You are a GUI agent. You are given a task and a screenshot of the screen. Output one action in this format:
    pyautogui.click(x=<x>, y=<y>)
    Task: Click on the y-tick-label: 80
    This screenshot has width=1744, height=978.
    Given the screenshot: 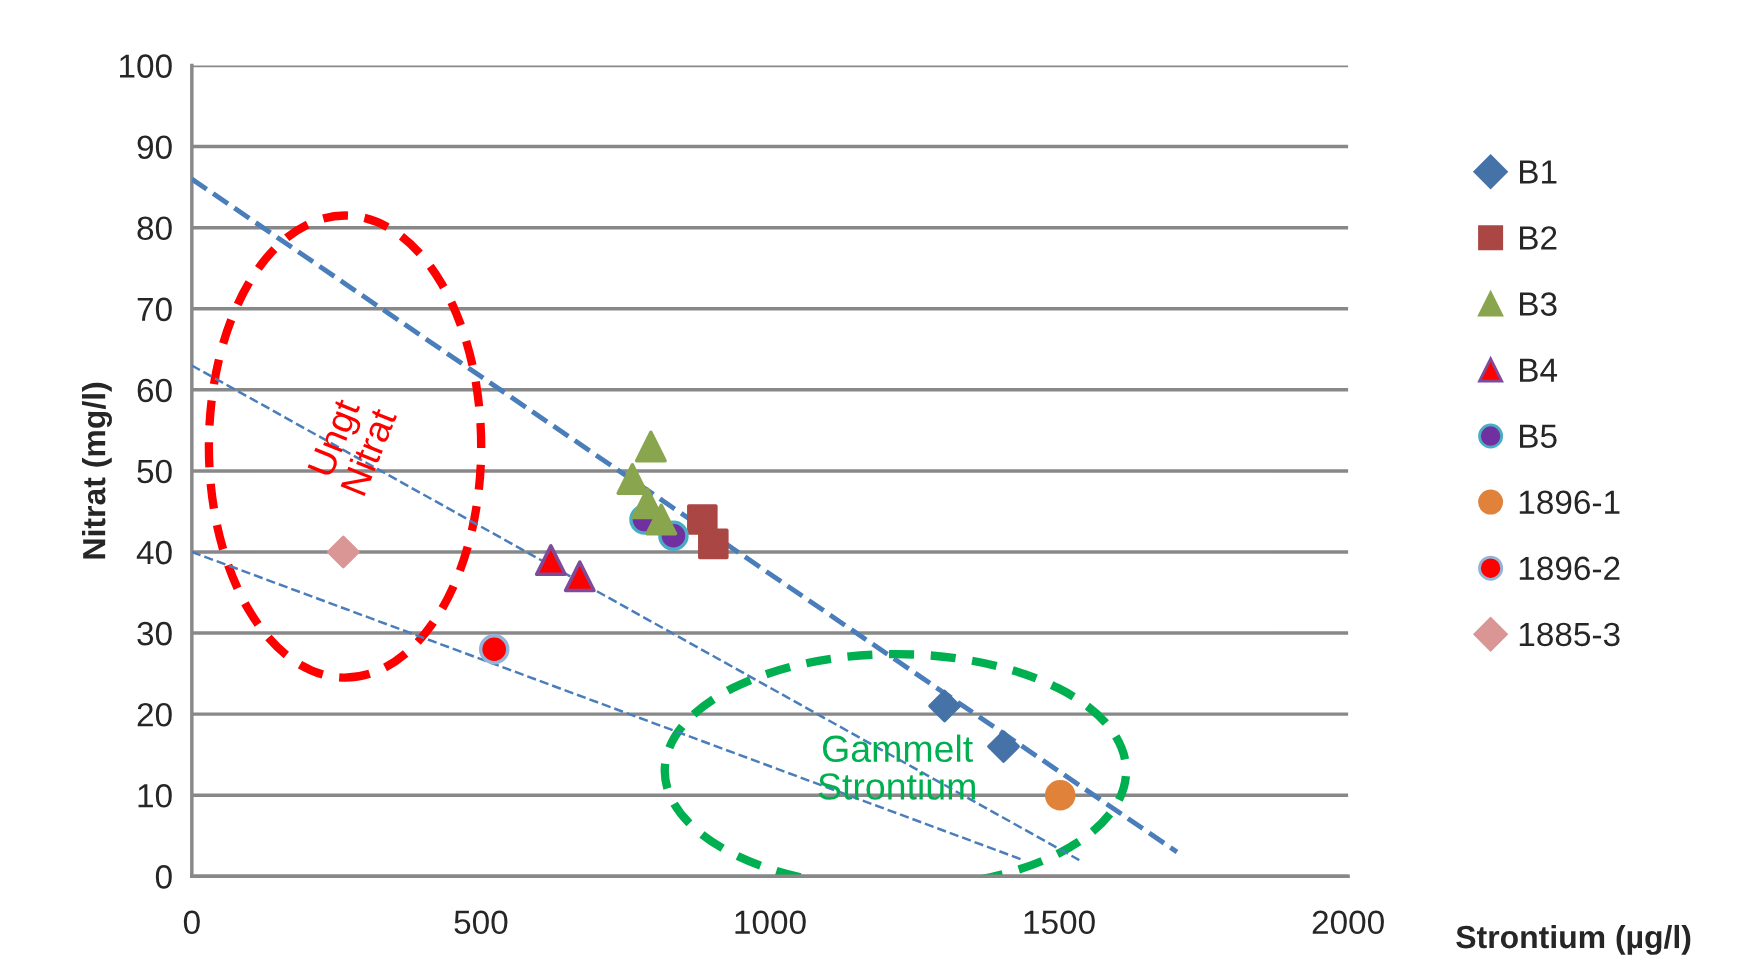 What is the action you would take?
    pyautogui.click(x=154, y=228)
    